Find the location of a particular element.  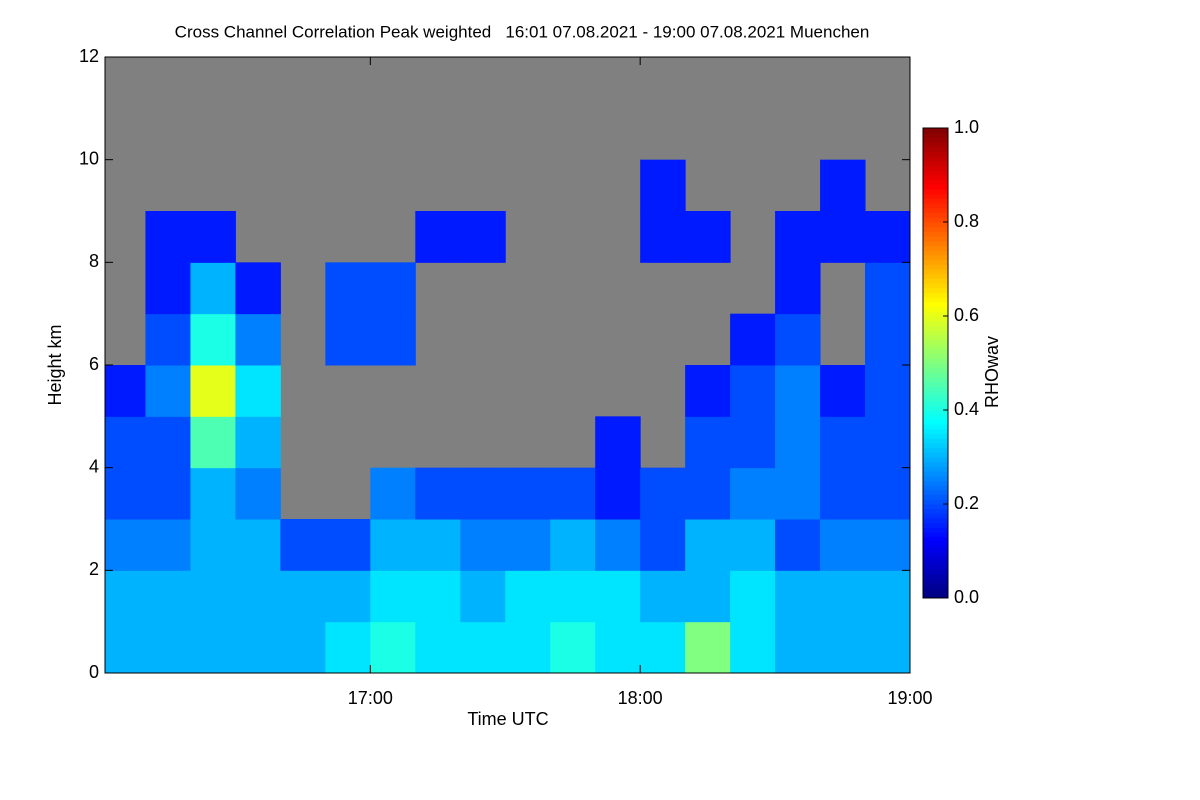

colorbar-tick-label: 0.4 is located at coordinates (966, 409).